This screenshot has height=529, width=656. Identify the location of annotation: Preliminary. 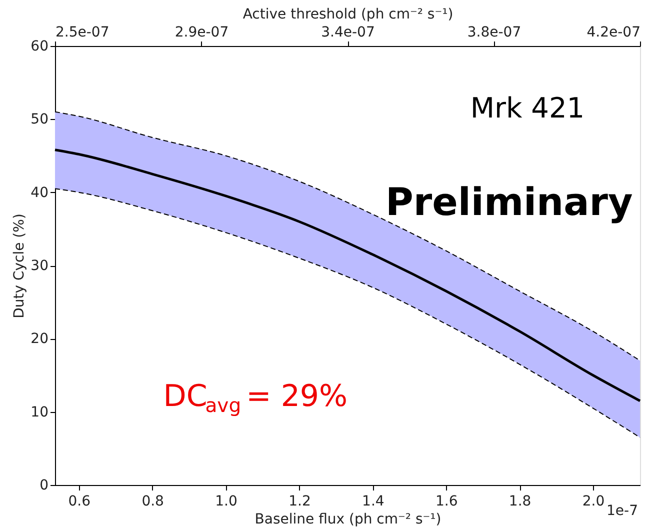
(509, 202).